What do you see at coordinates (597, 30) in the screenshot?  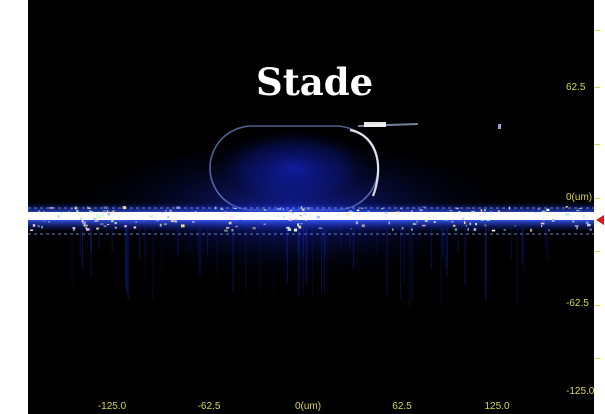 I see `y-tick-mark` at bounding box center [597, 30].